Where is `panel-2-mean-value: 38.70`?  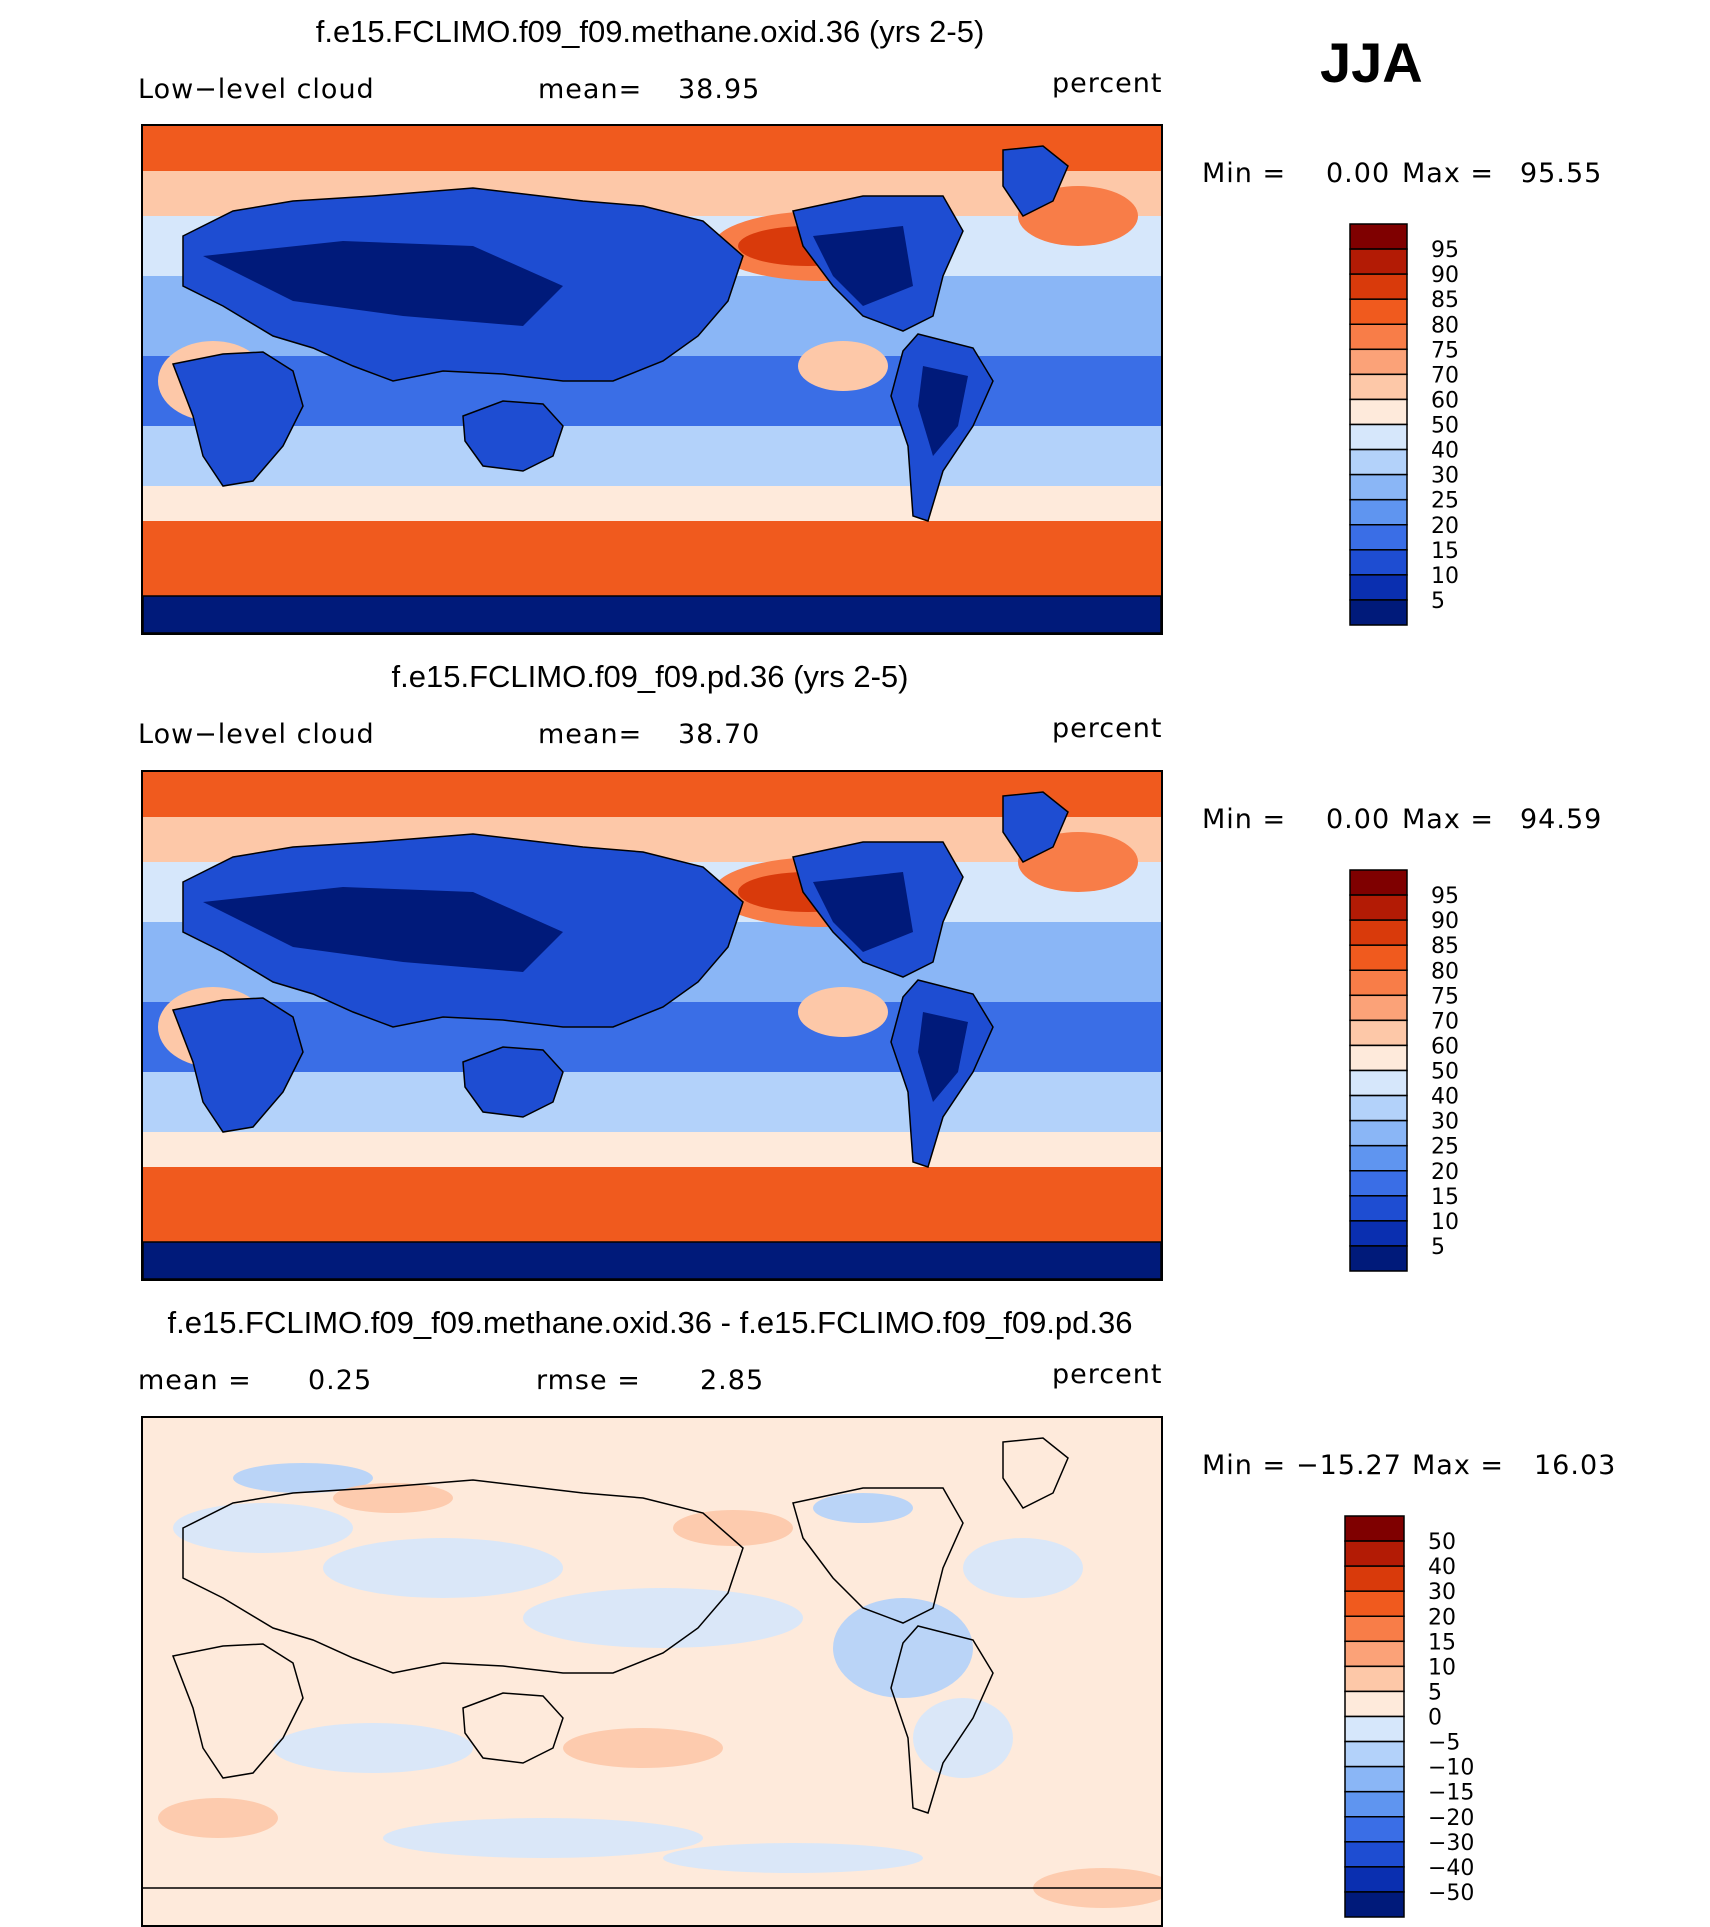 panel-2-mean-value: 38.70 is located at coordinates (719, 734).